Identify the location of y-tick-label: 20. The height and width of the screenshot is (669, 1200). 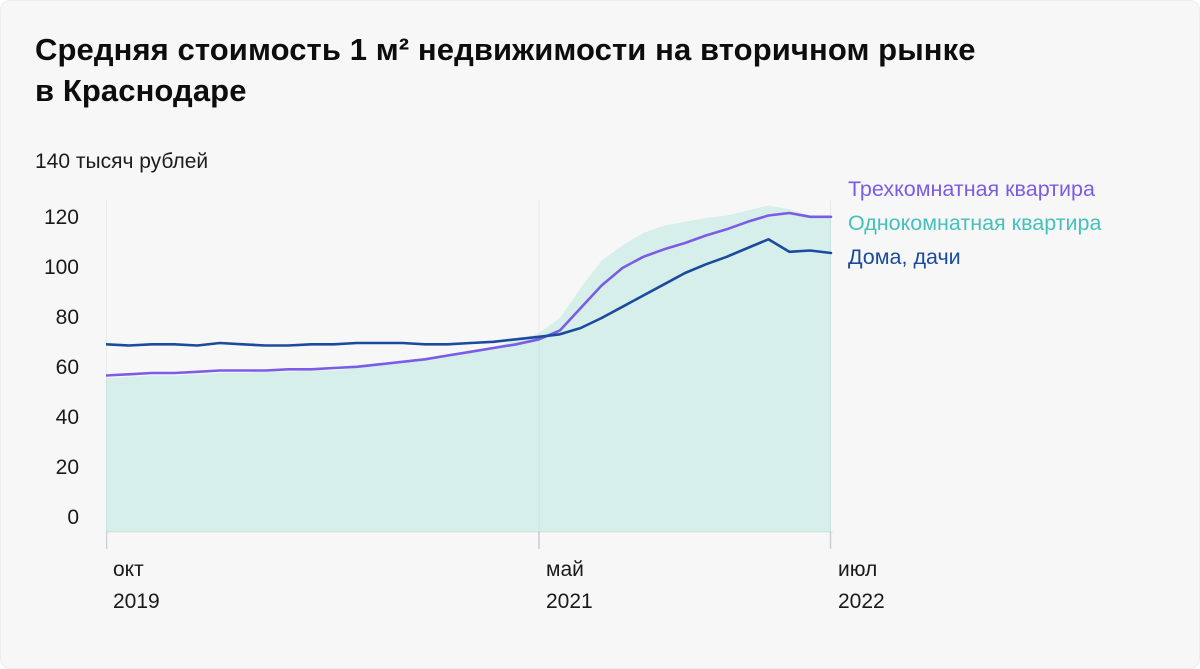
(67, 467).